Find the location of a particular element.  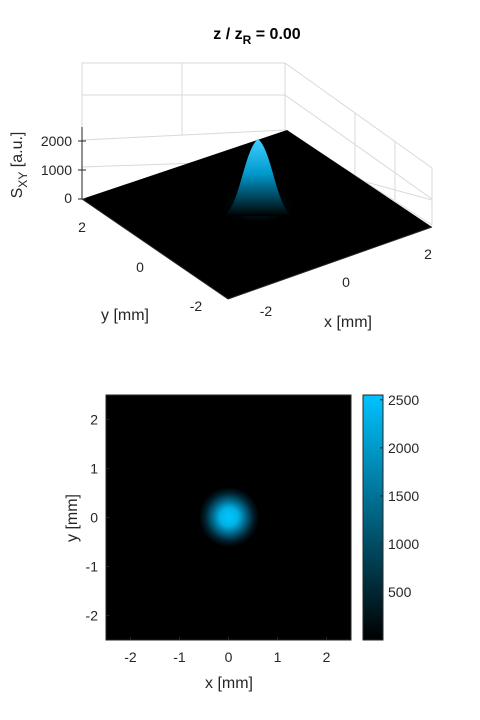

colorbar is located at coordinates (373, 517).